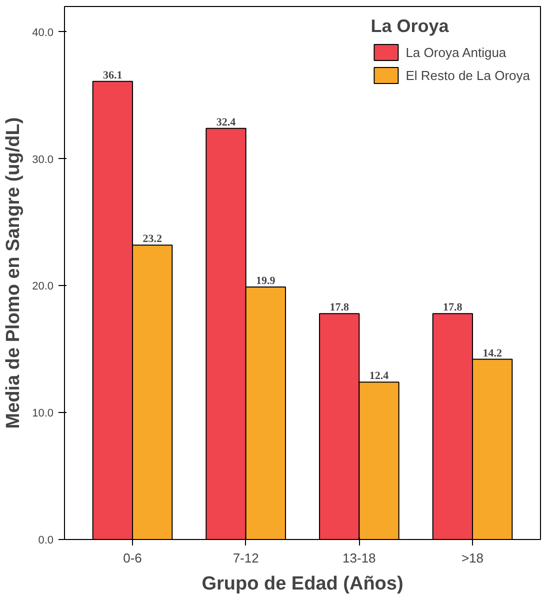 The height and width of the screenshot is (597, 544). What do you see at coordinates (472, 558) in the screenshot?
I see `x-tick-label: >18` at bounding box center [472, 558].